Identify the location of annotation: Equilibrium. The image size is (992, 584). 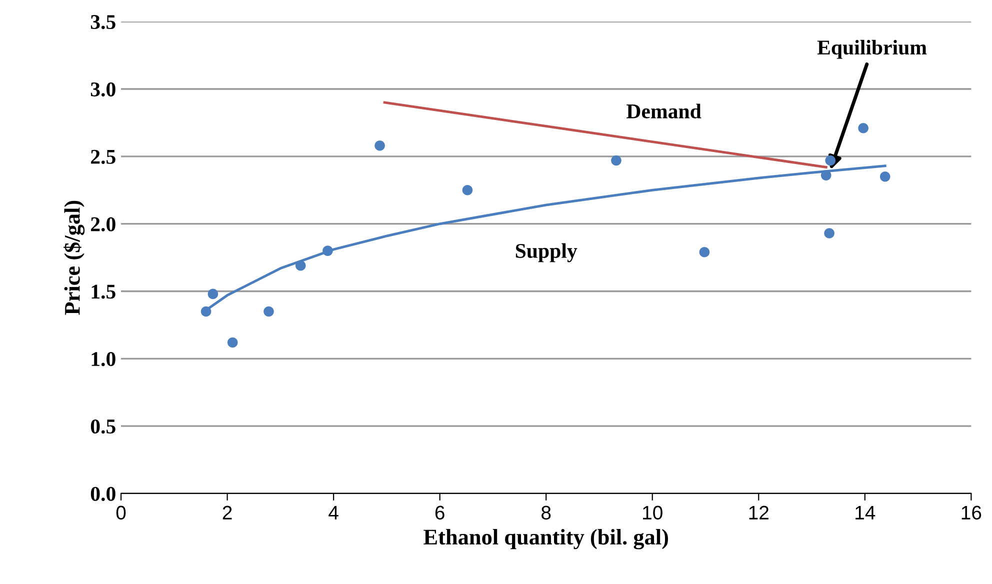
(872, 49).